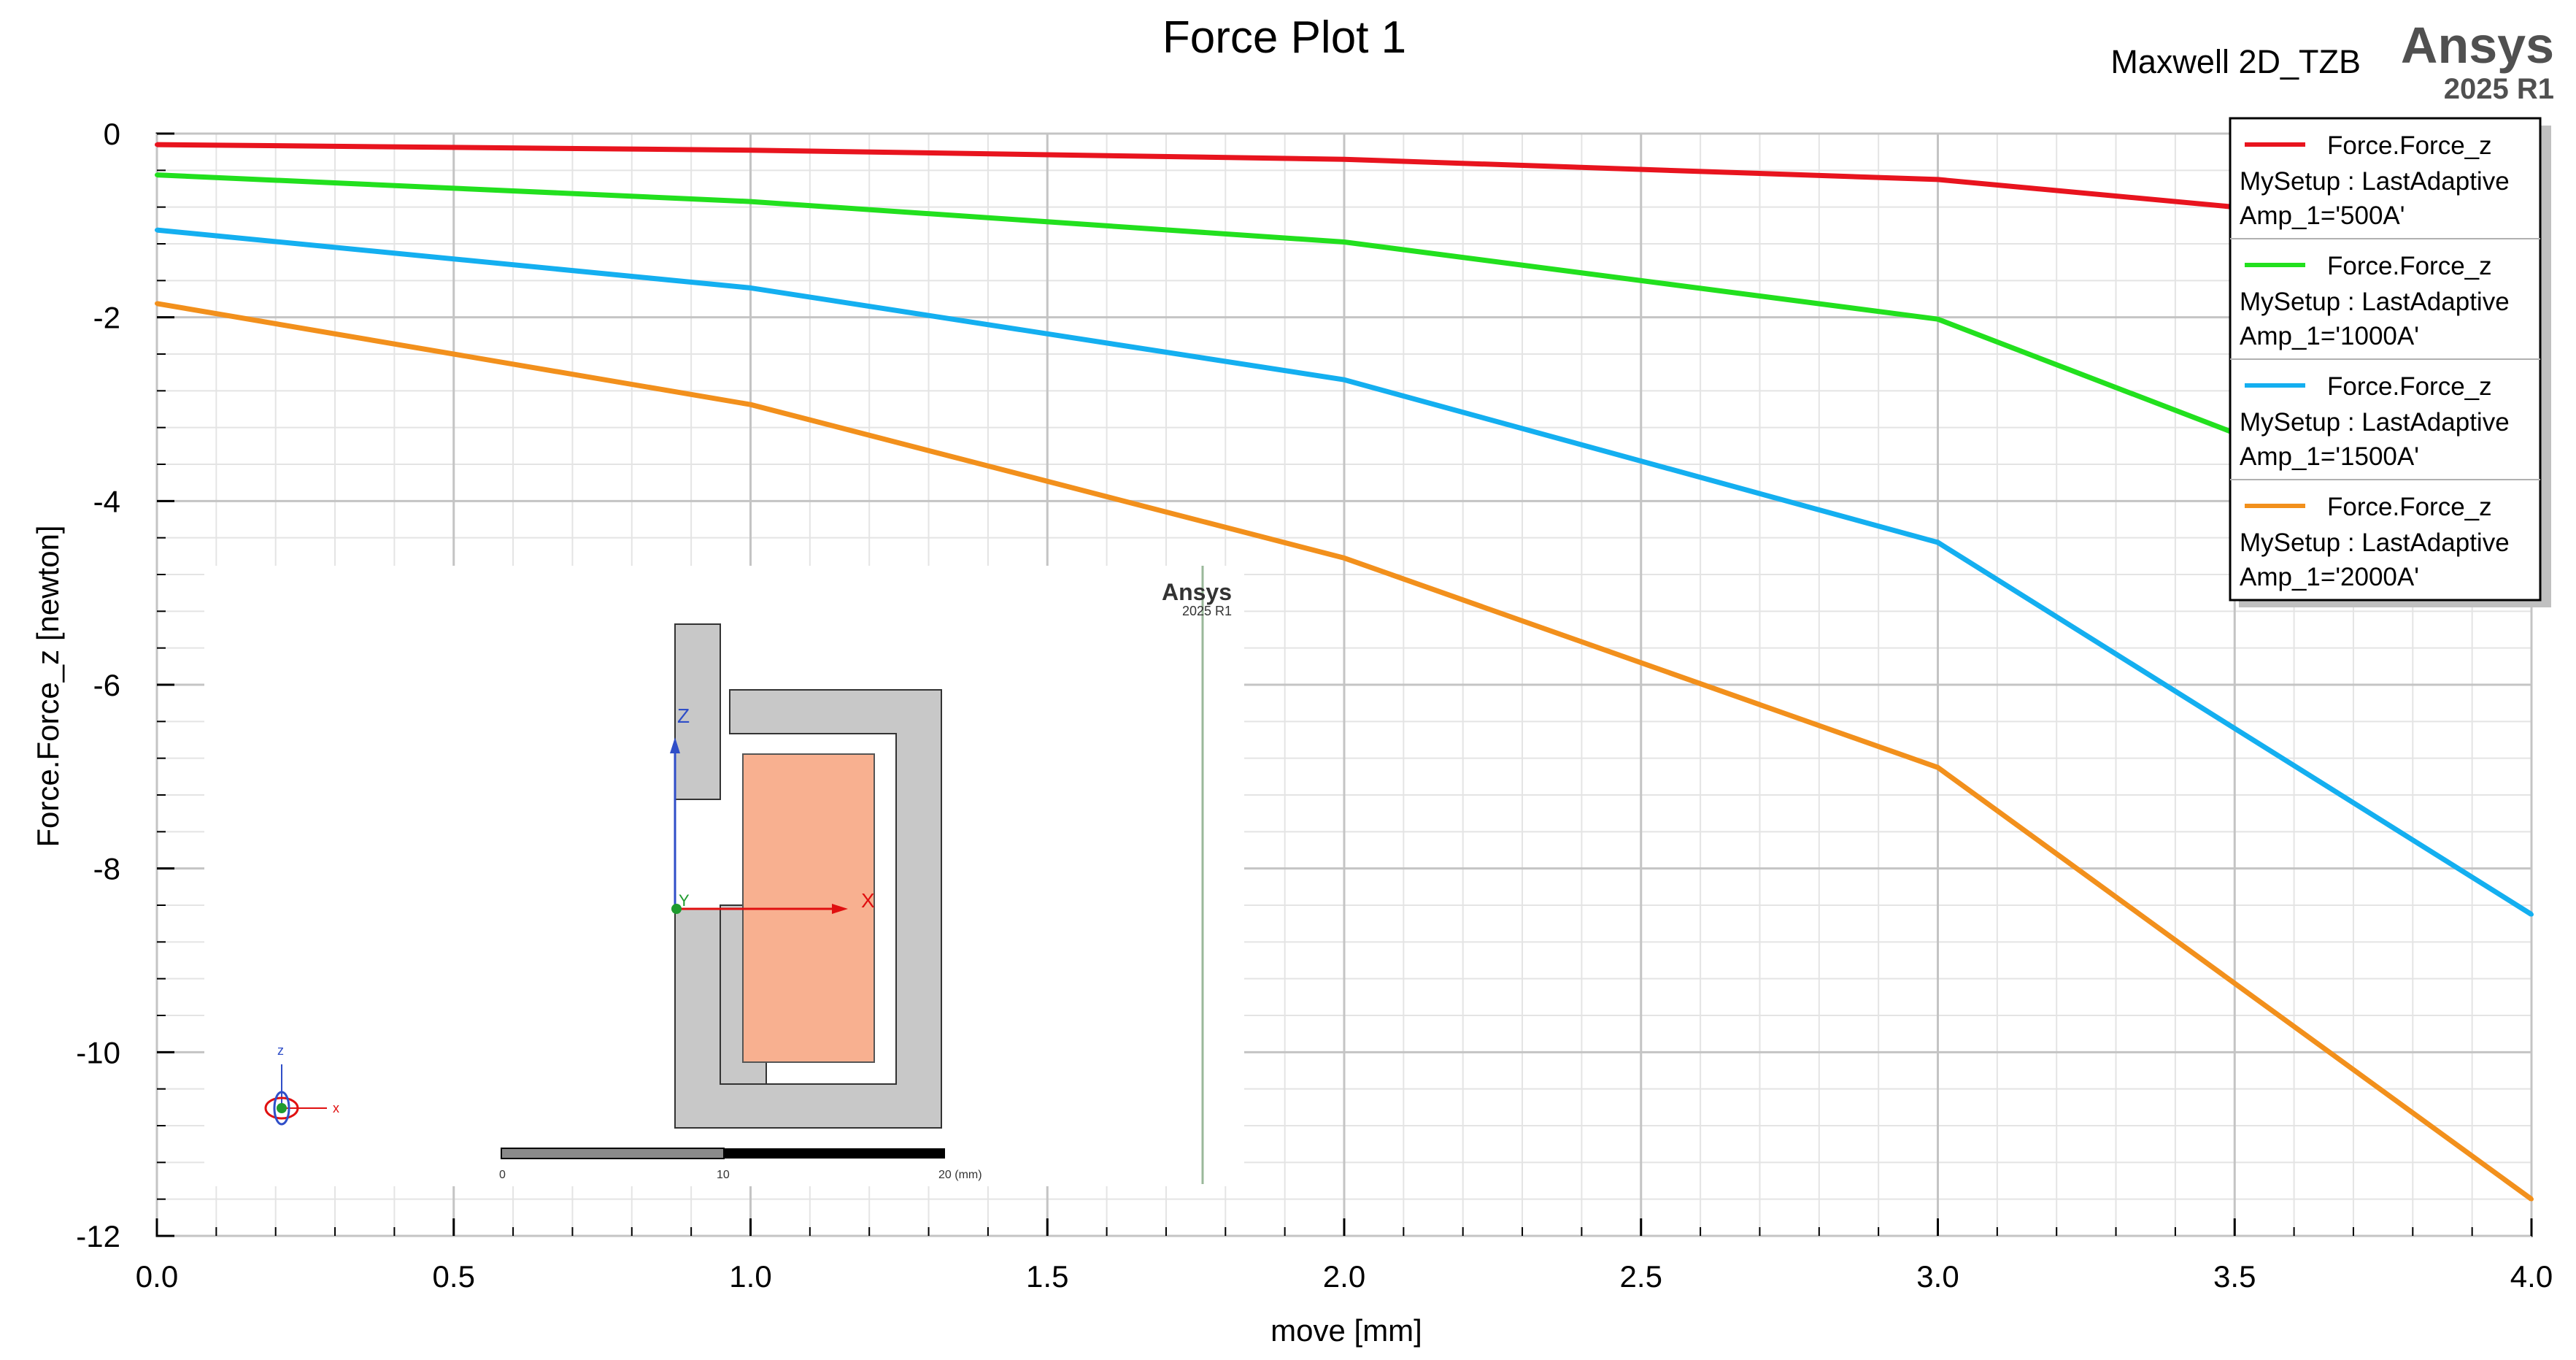 The image size is (2576, 1360). I want to click on x-tick-label: 2.5, so click(1641, 1276).